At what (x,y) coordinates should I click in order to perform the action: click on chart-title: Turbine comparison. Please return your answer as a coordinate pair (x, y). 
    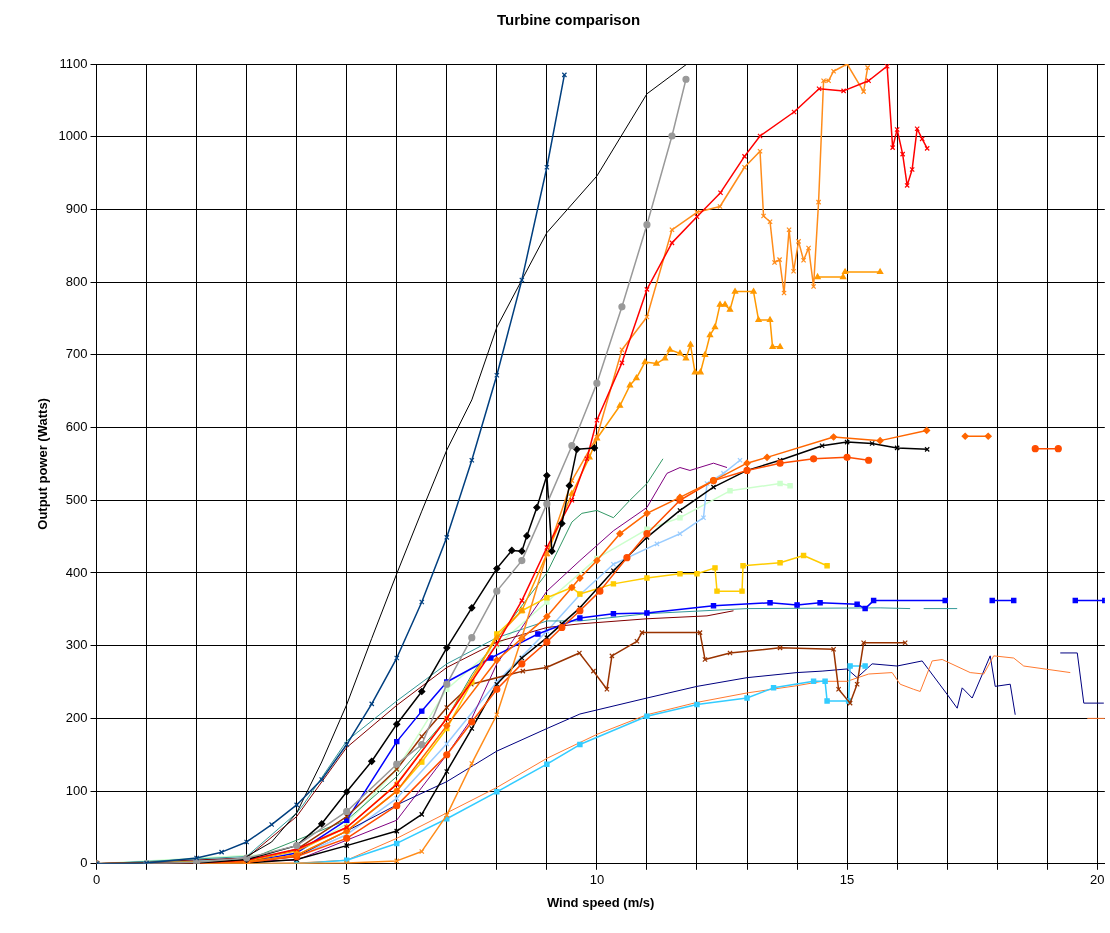
    Looking at the image, I should click on (568, 20).